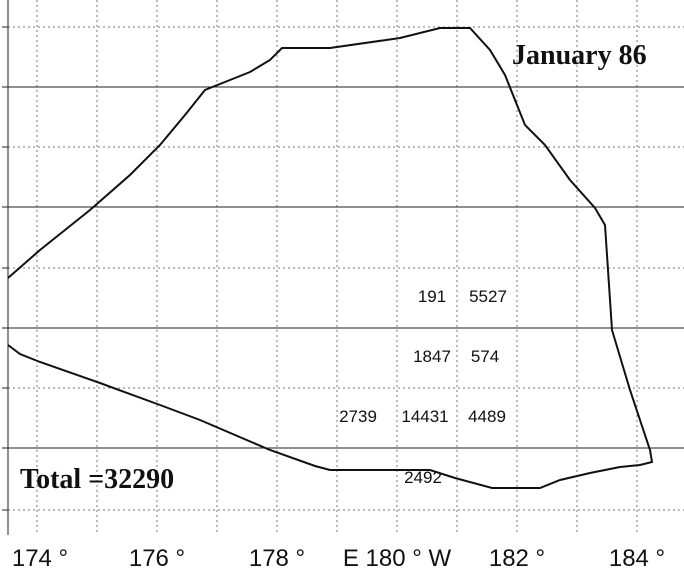 The image size is (684, 575). Describe the element at coordinates (423, 477) in the screenshot. I see `cell-count: 2492` at that location.